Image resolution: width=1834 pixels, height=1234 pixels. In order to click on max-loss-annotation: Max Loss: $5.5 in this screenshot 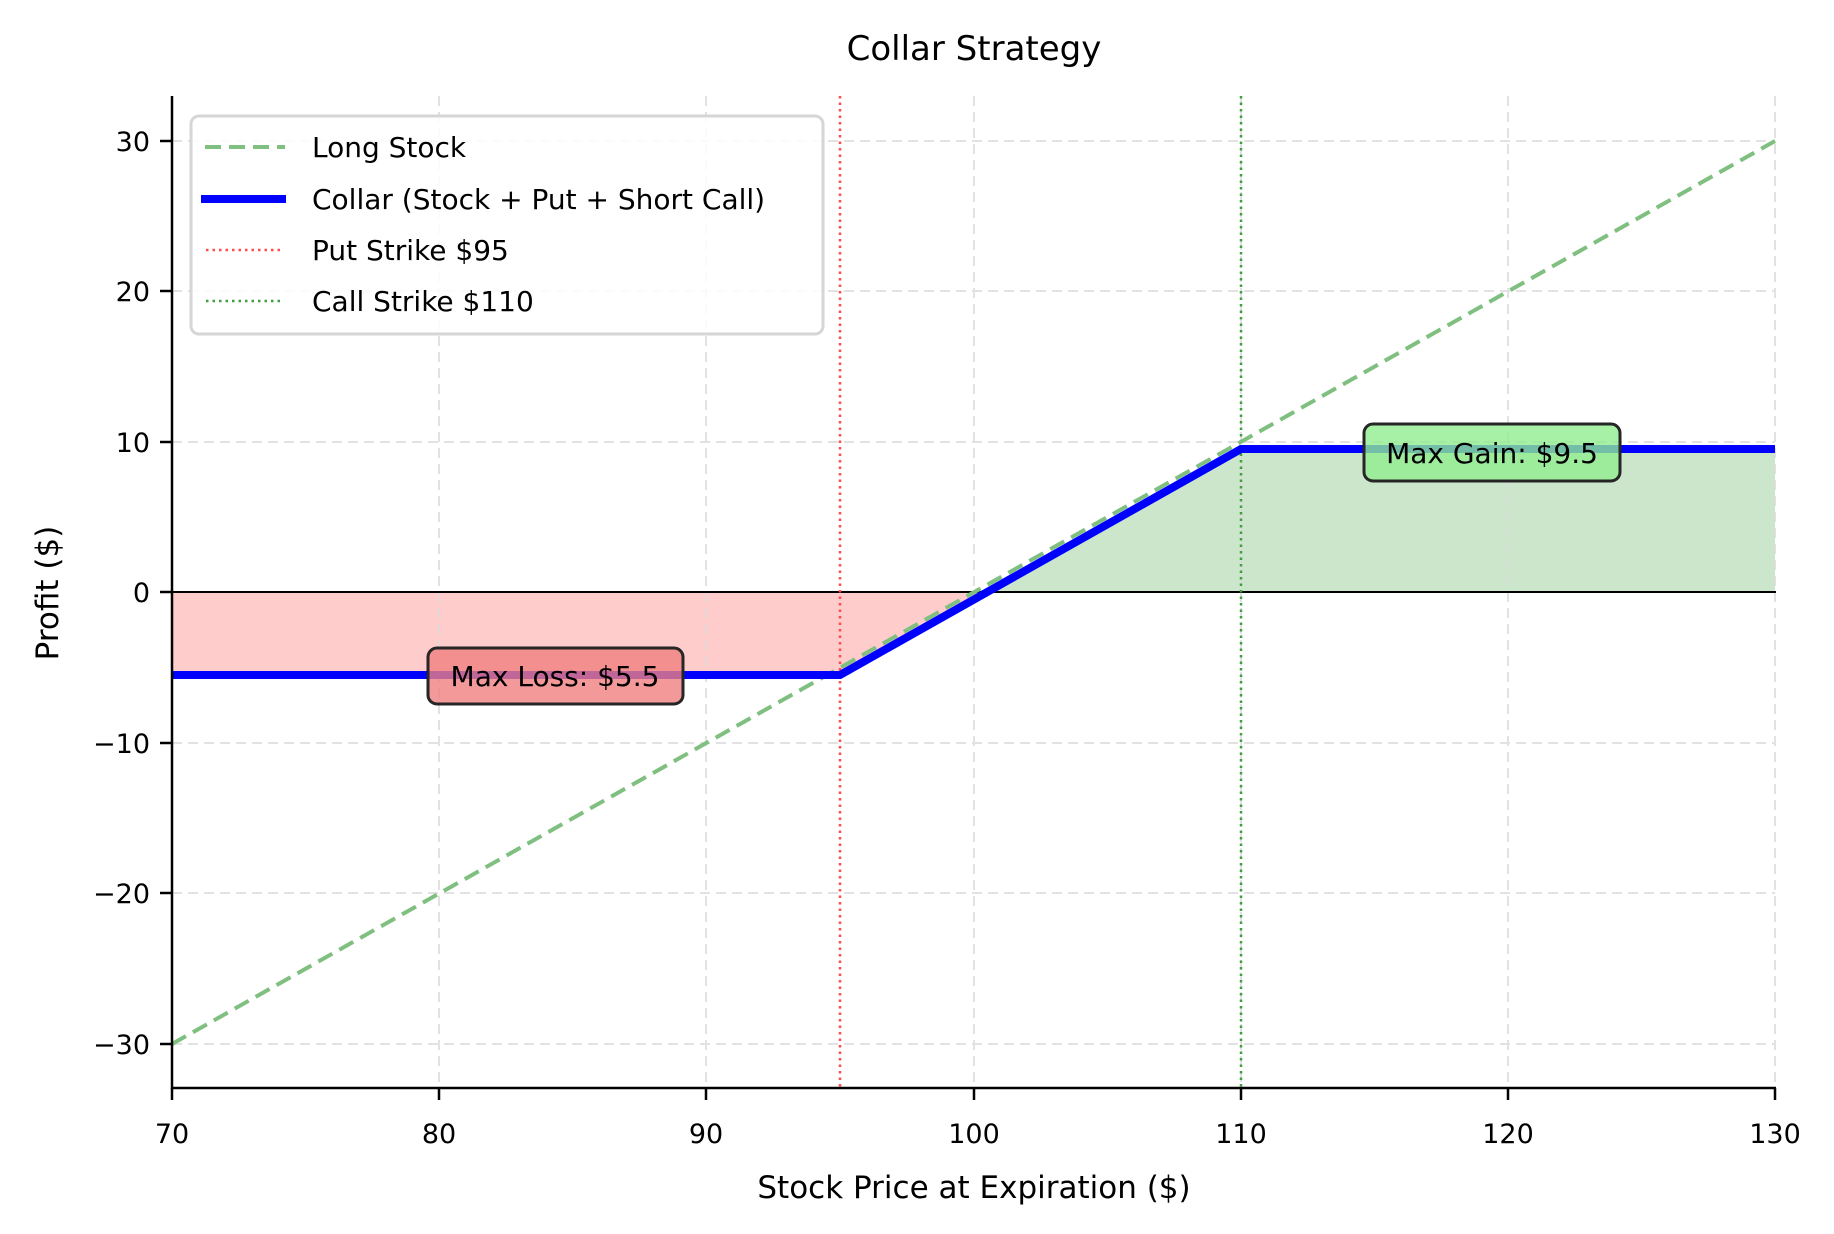, I will do `click(555, 676)`.